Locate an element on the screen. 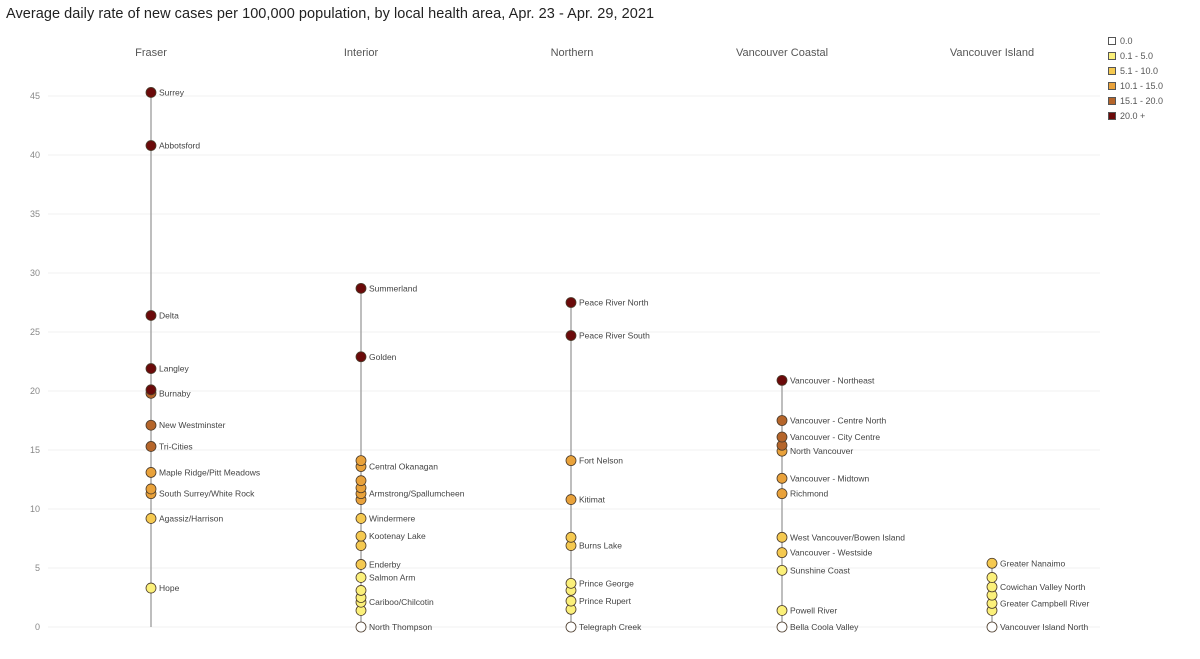 The width and height of the screenshot is (1200, 659). legend-item: 5.1 - 10.0 is located at coordinates (1135, 70).